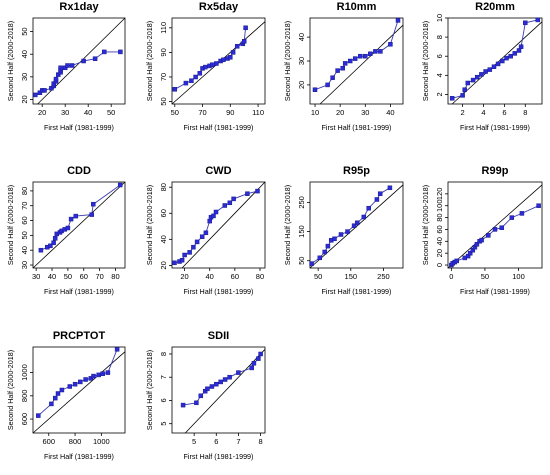 The height and width of the screenshot is (475, 550). What do you see at coordinates (24, 419) in the screenshot?
I see `y-tick-label: 600` at bounding box center [24, 419].